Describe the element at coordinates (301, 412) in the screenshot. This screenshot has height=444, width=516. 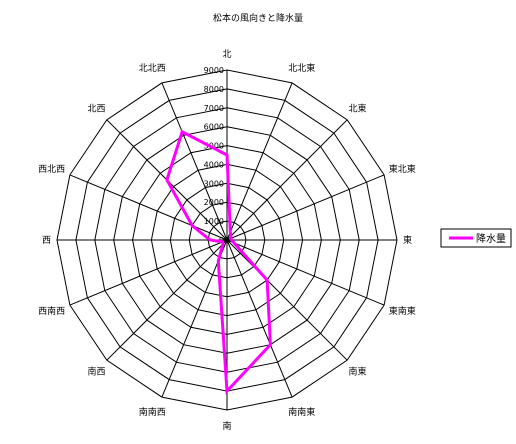
I see `direction-label-7: 南南東` at that location.